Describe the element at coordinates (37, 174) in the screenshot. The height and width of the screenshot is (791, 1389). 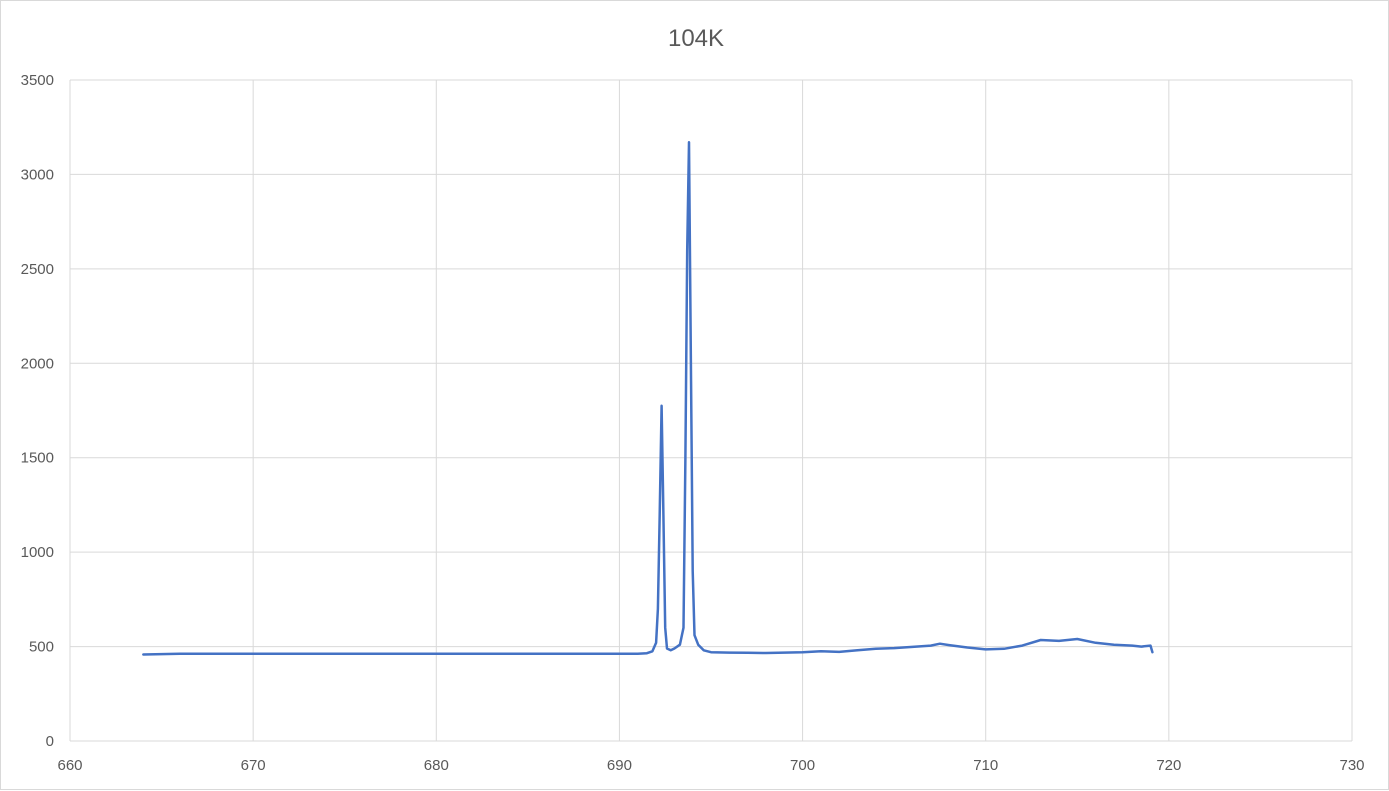
I see `y-tick-label: 3000` at that location.